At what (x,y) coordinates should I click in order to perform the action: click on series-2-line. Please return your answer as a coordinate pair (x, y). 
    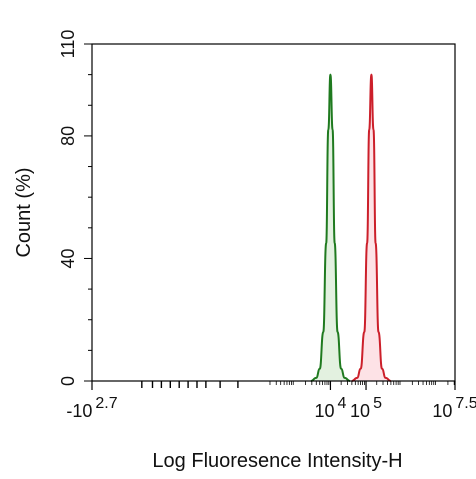
    Looking at the image, I should click on (371, 227).